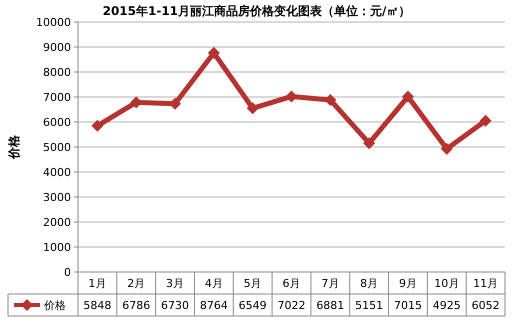 The width and height of the screenshot is (513, 323). What do you see at coordinates (57, 97) in the screenshot?
I see `y-tick-label: 7000` at bounding box center [57, 97].